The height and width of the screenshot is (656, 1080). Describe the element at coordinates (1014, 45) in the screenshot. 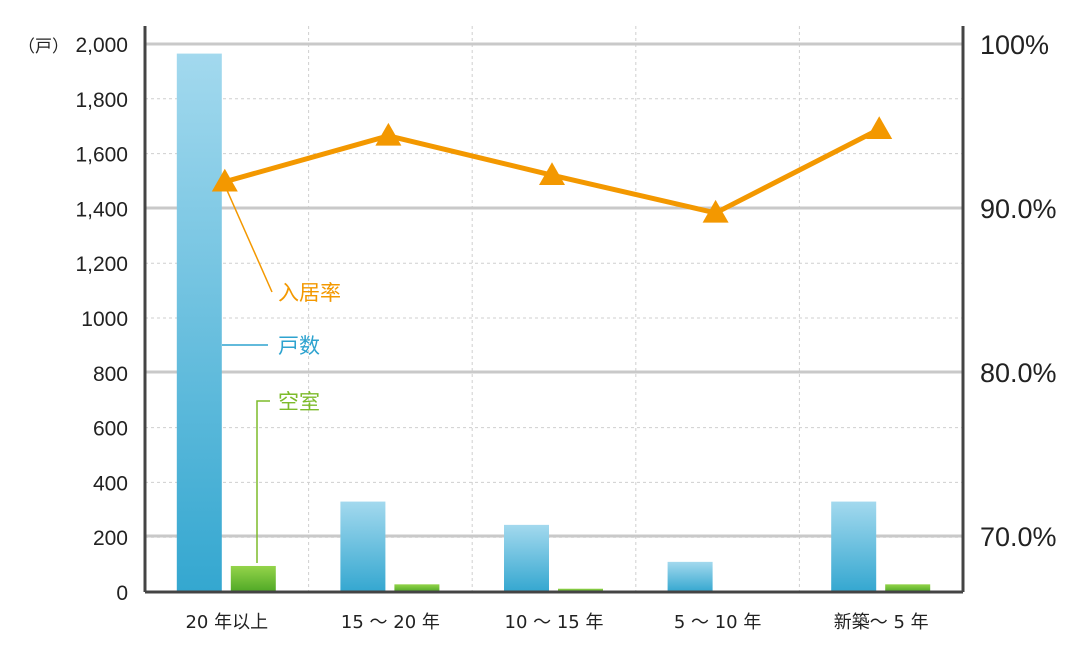

I see `y2-tick-label: 100%` at that location.